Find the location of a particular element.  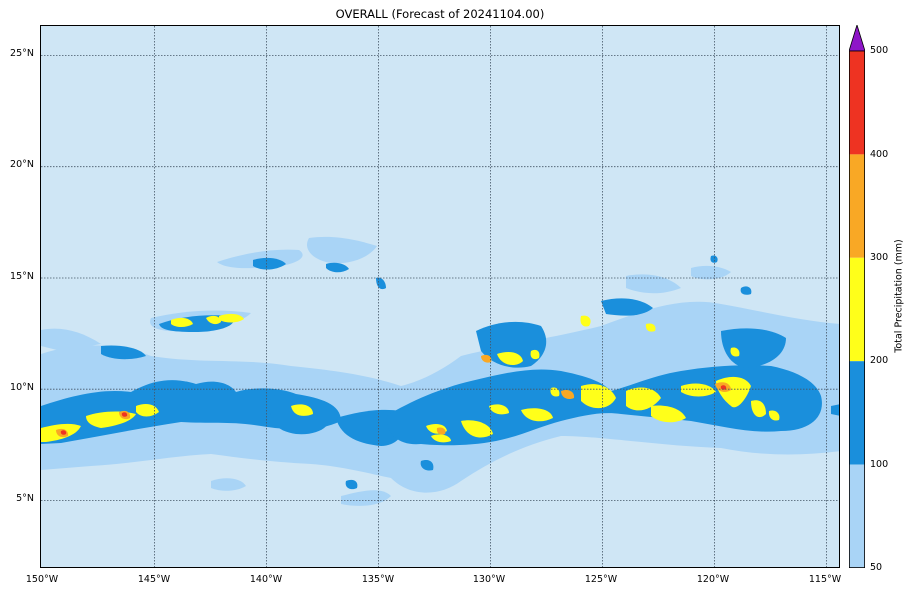

lat-label-20n: 20°N is located at coordinates (22, 164).